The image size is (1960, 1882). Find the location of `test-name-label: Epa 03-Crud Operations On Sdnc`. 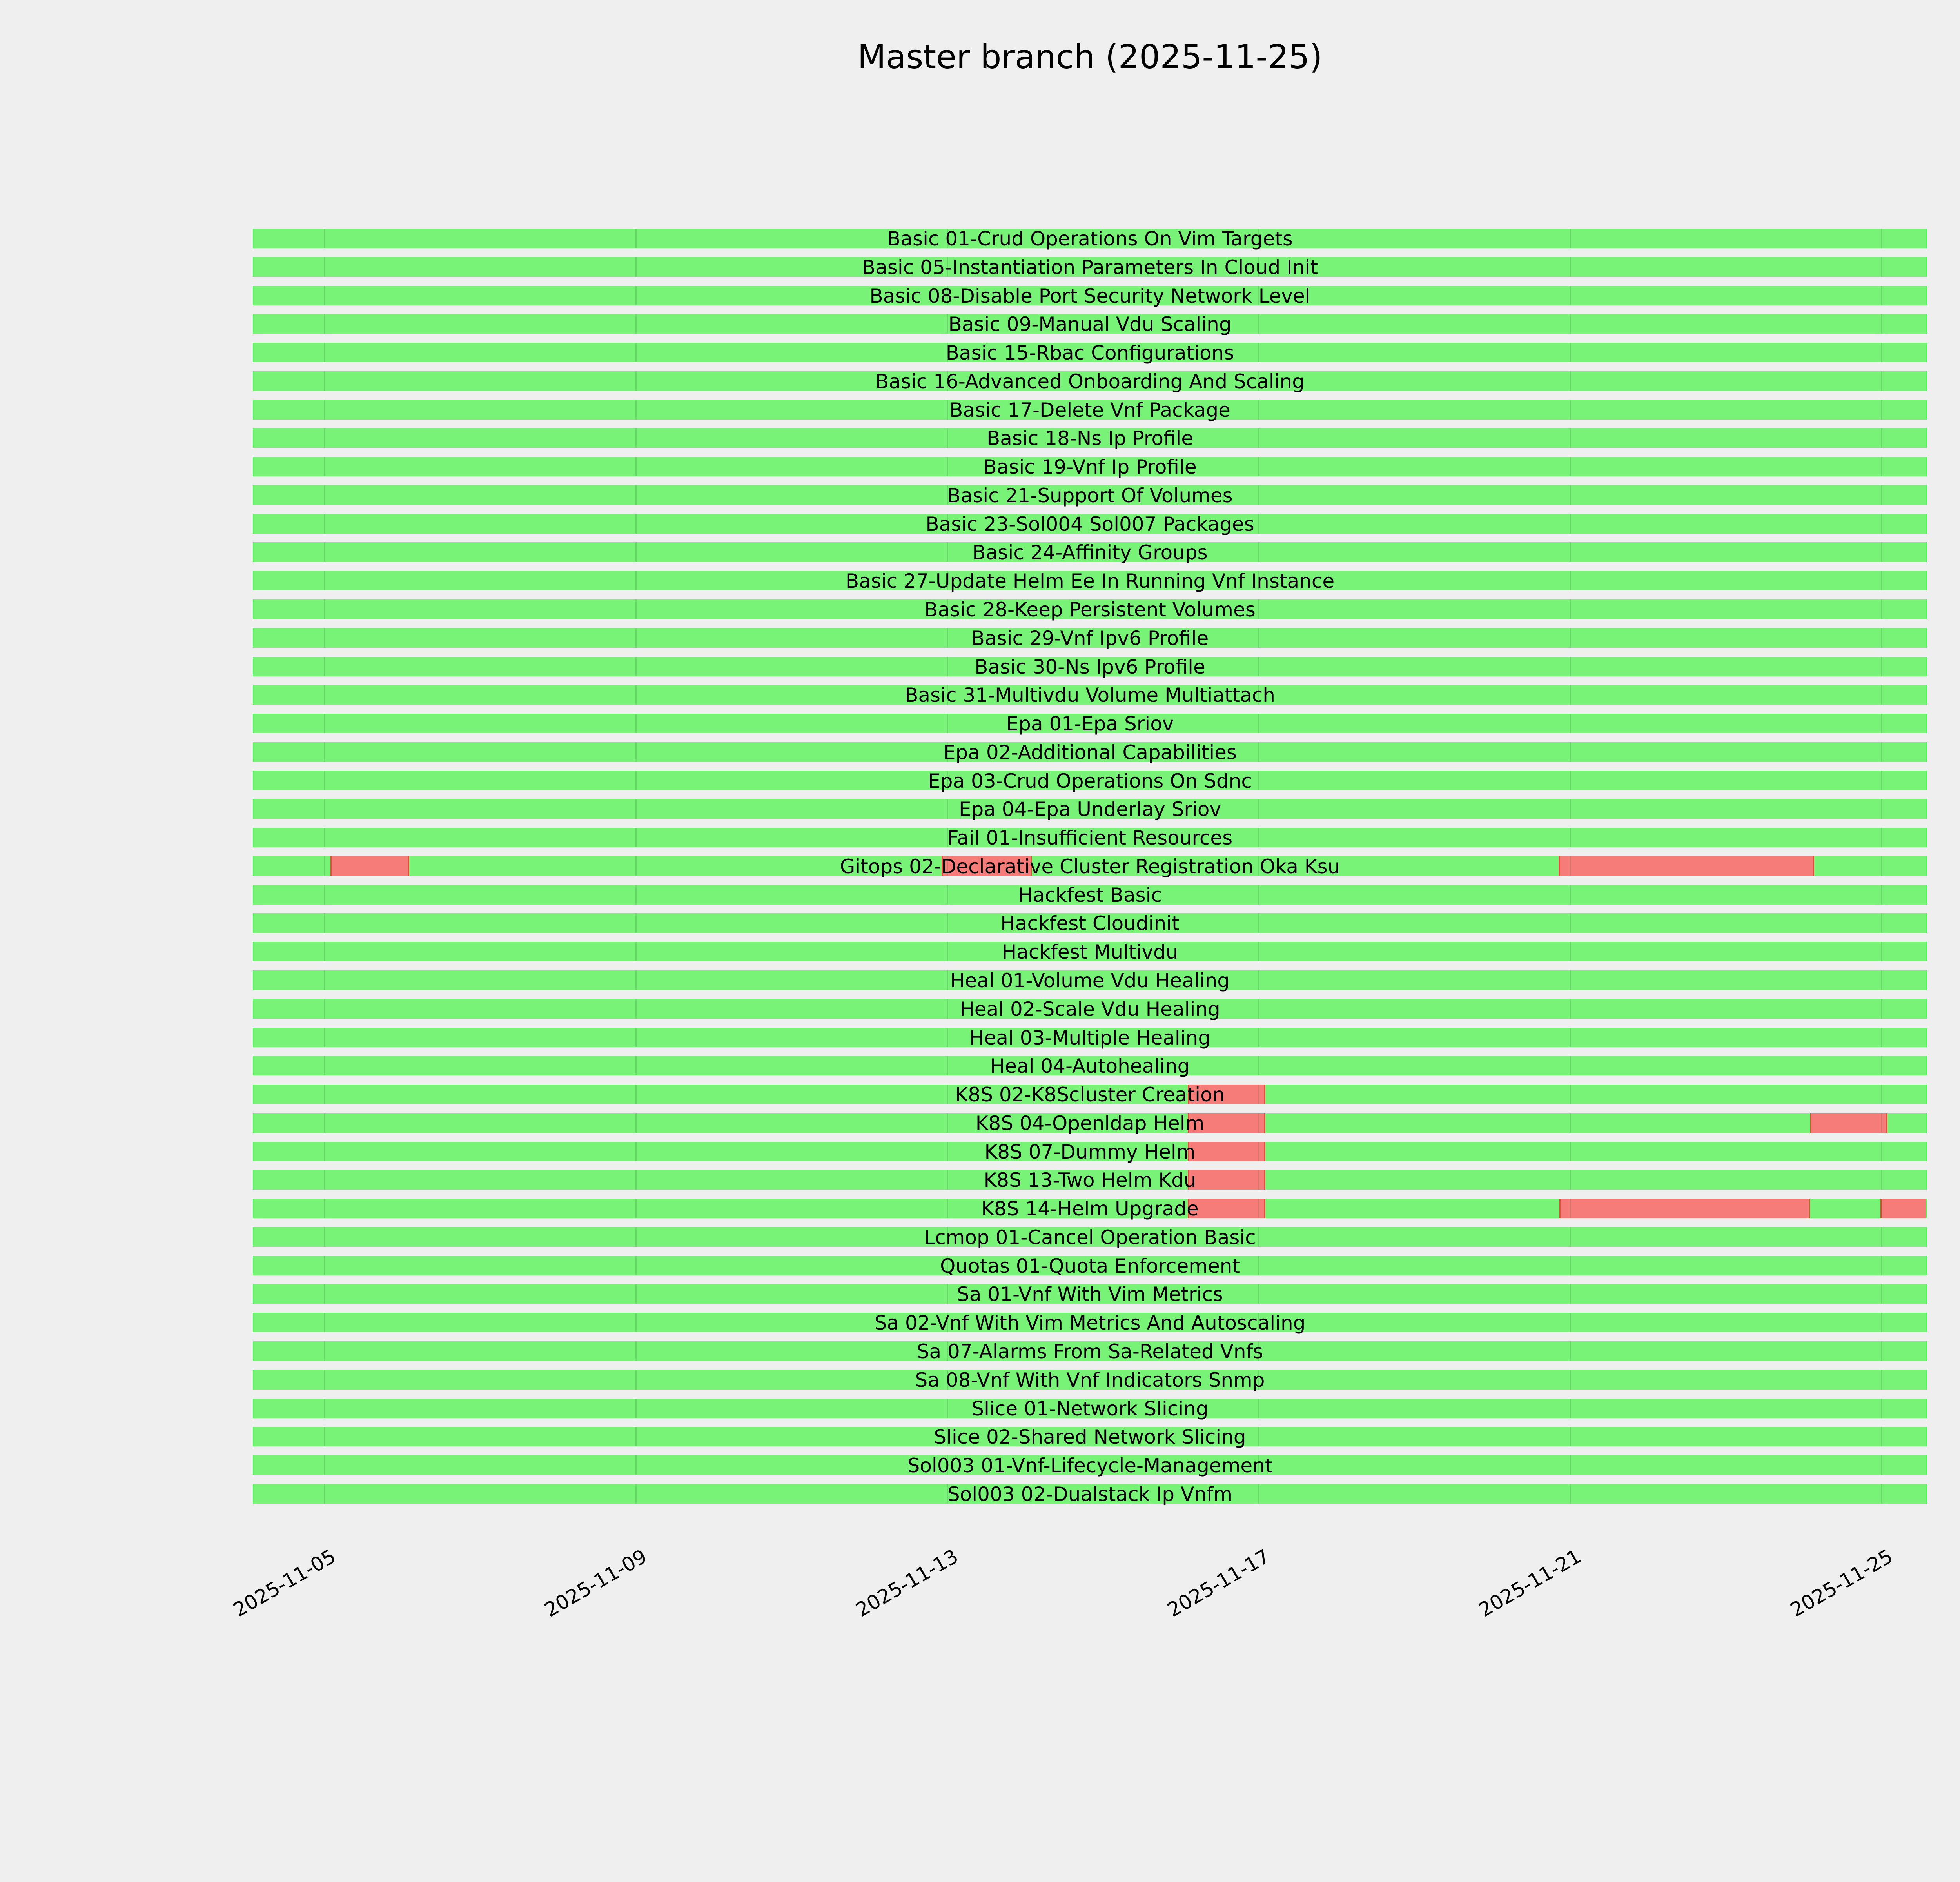

test-name-label: Epa 03-Crud Operations On Sdnc is located at coordinates (1090, 780).